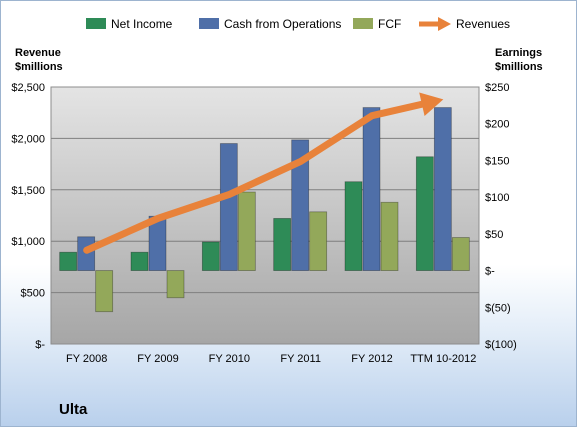  Describe the element at coordinates (157, 359) in the screenshot. I see `x-tick-label-fy-2009: FY 2009` at that location.